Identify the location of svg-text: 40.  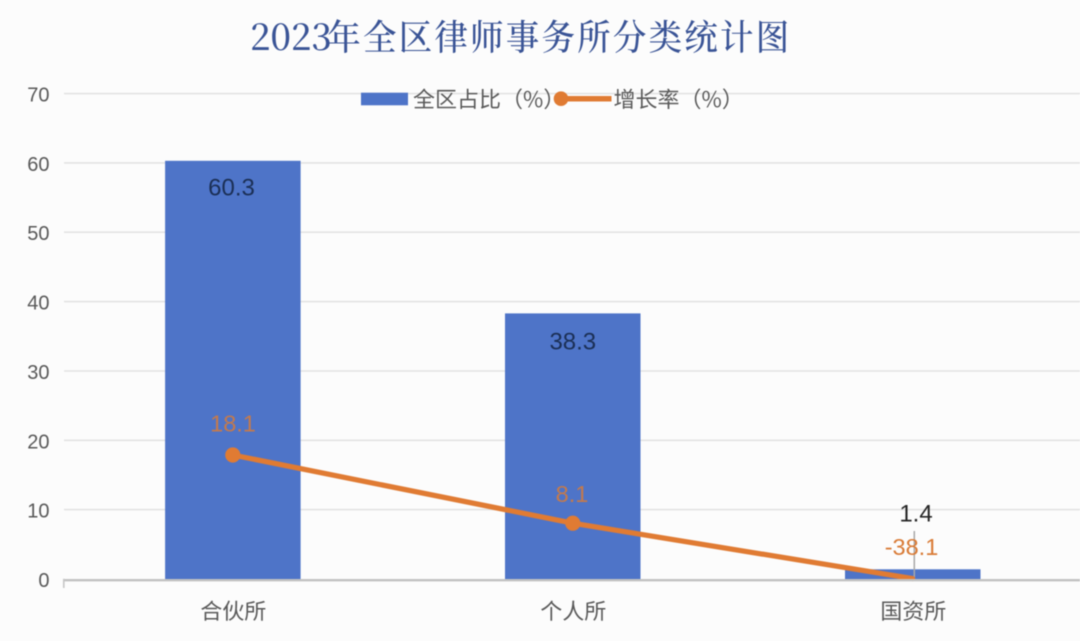
(38, 304).